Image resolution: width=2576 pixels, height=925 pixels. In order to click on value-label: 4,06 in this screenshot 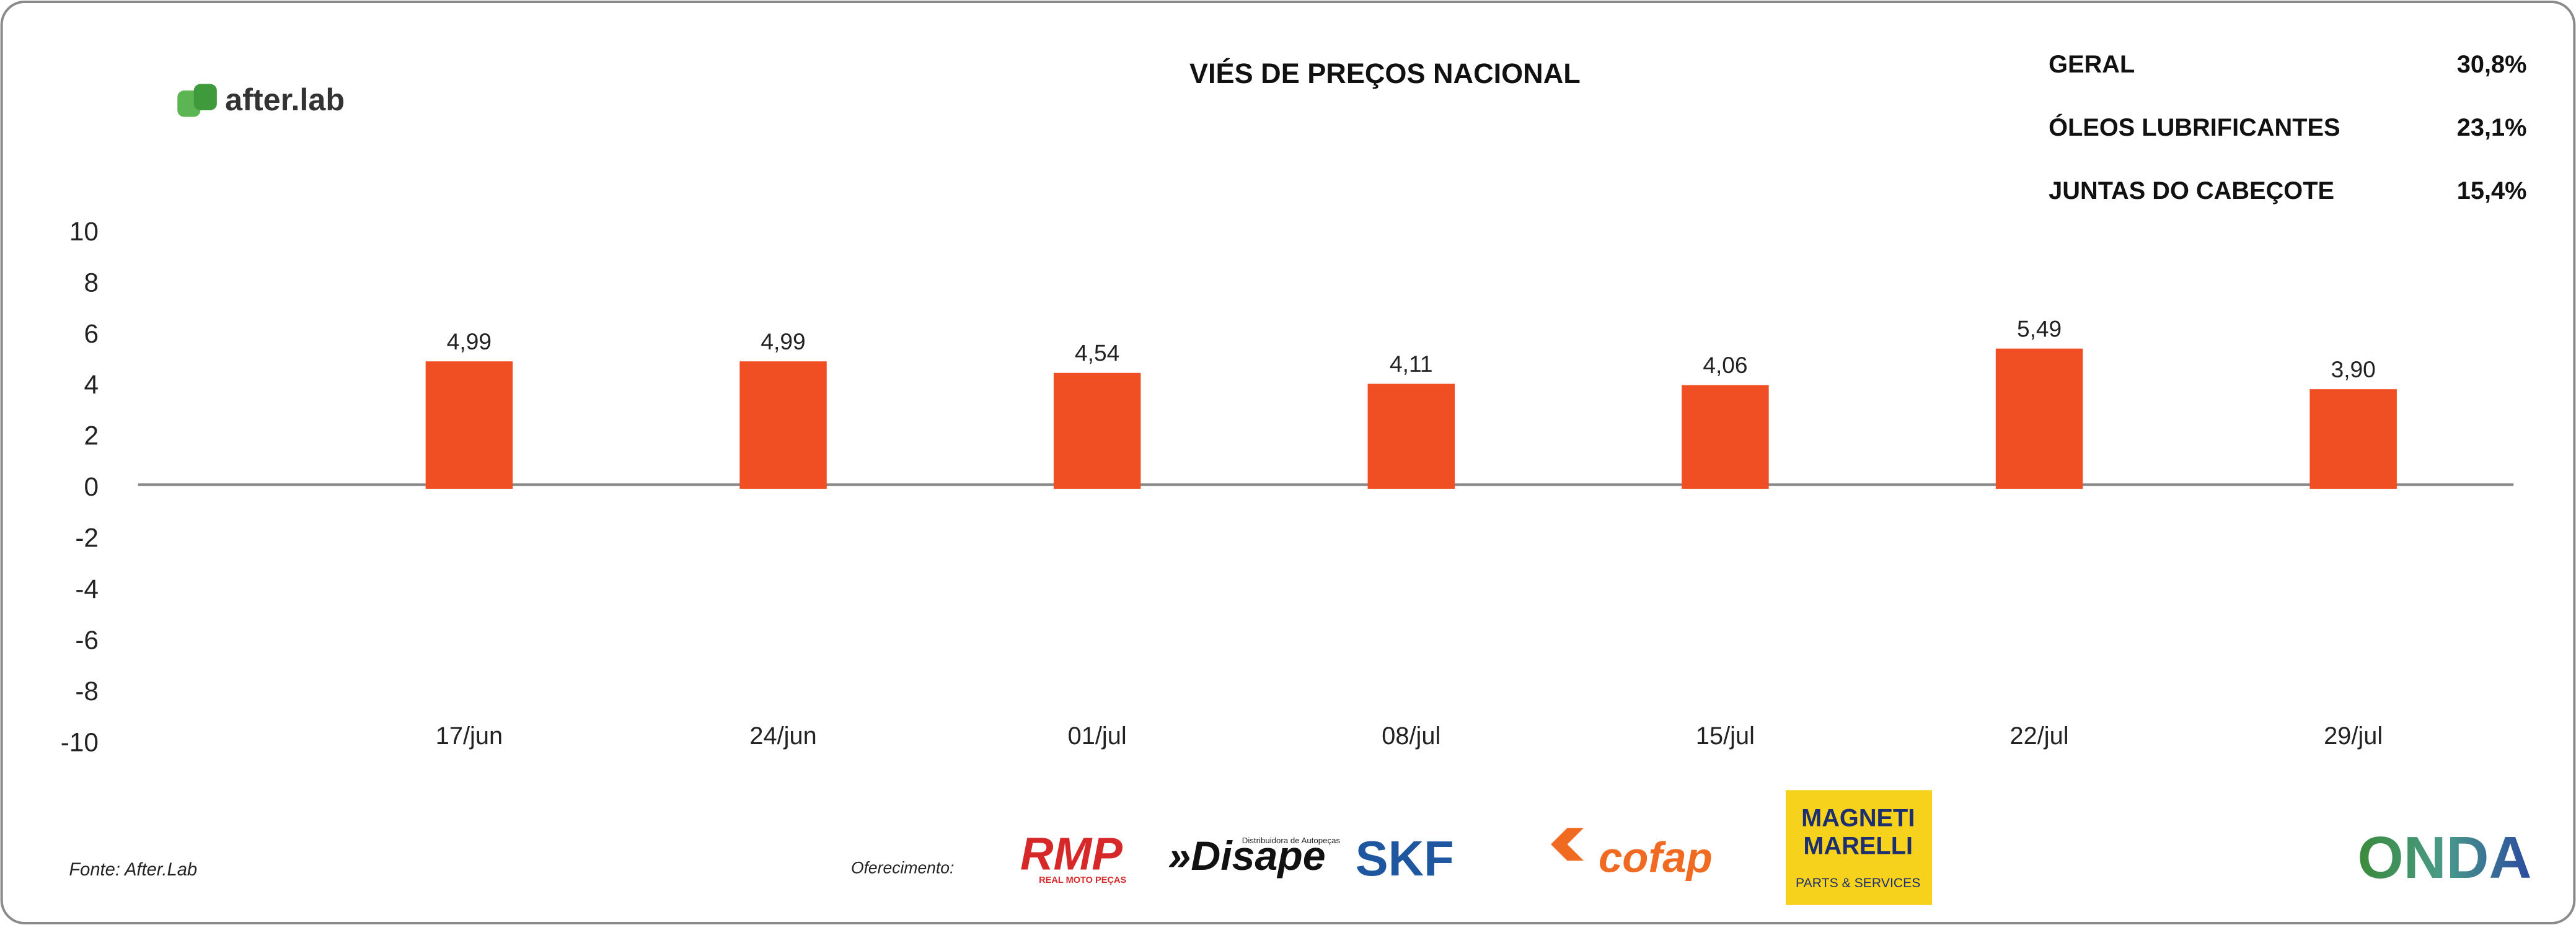, I will do `click(1725, 365)`.